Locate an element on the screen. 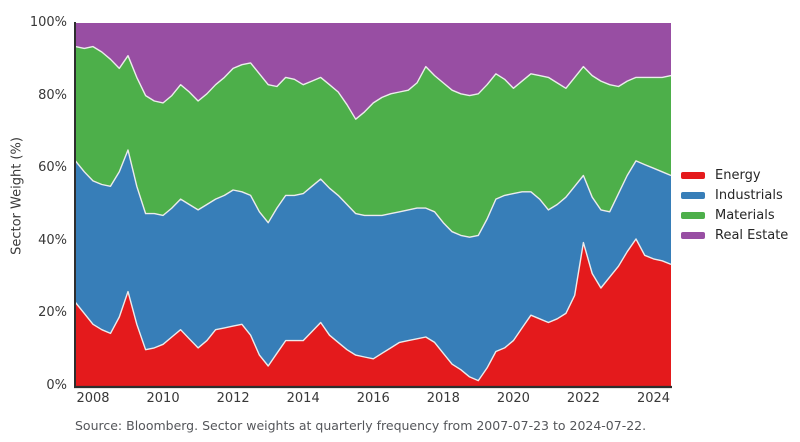 The width and height of the screenshot is (800, 442). y-tick-label: 0% is located at coordinates (56, 385).